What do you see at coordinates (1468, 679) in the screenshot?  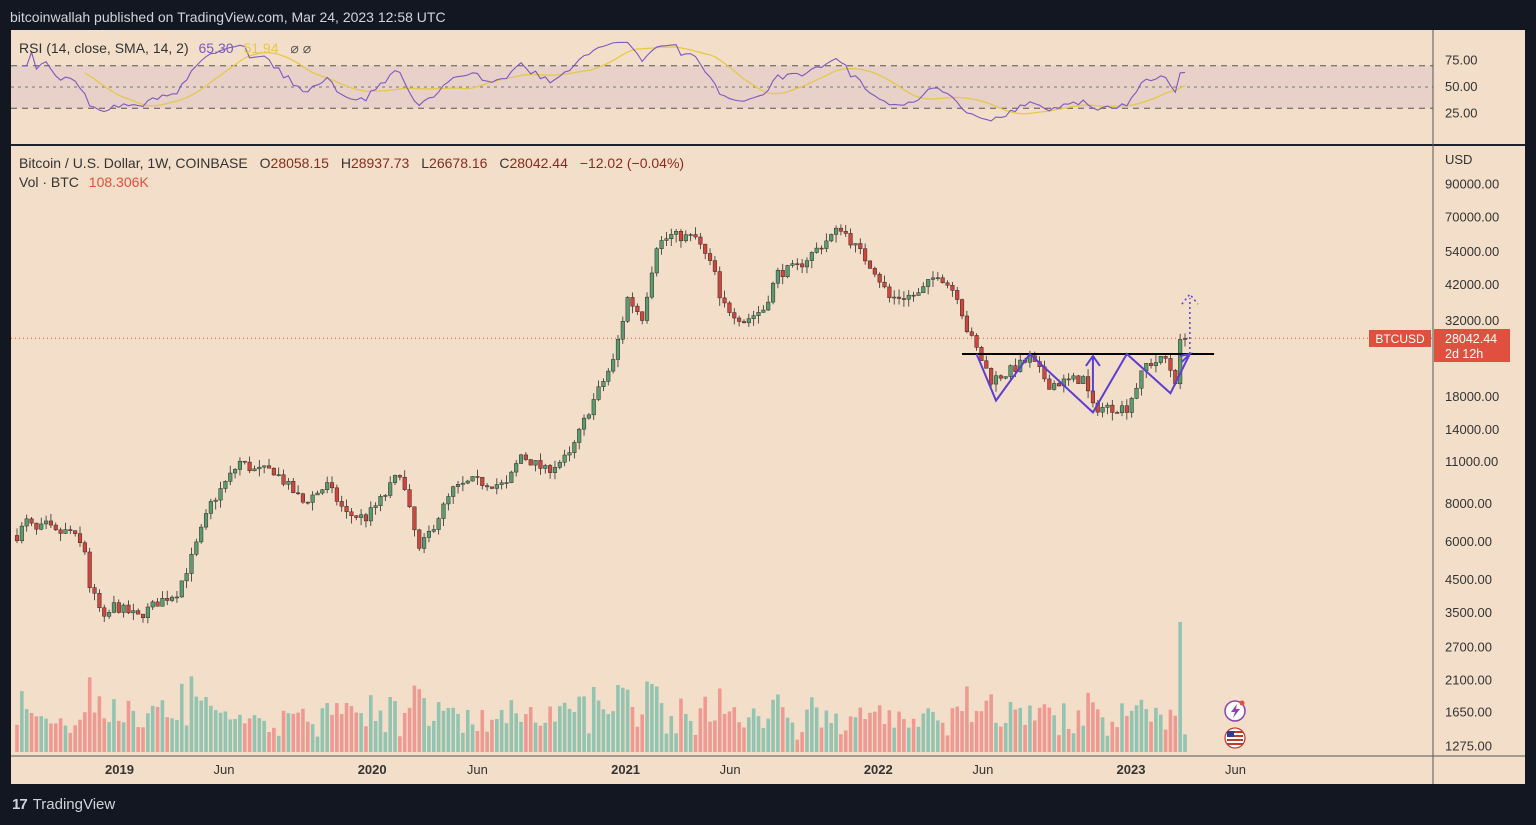 I see `price-tick: 2100.00` at bounding box center [1468, 679].